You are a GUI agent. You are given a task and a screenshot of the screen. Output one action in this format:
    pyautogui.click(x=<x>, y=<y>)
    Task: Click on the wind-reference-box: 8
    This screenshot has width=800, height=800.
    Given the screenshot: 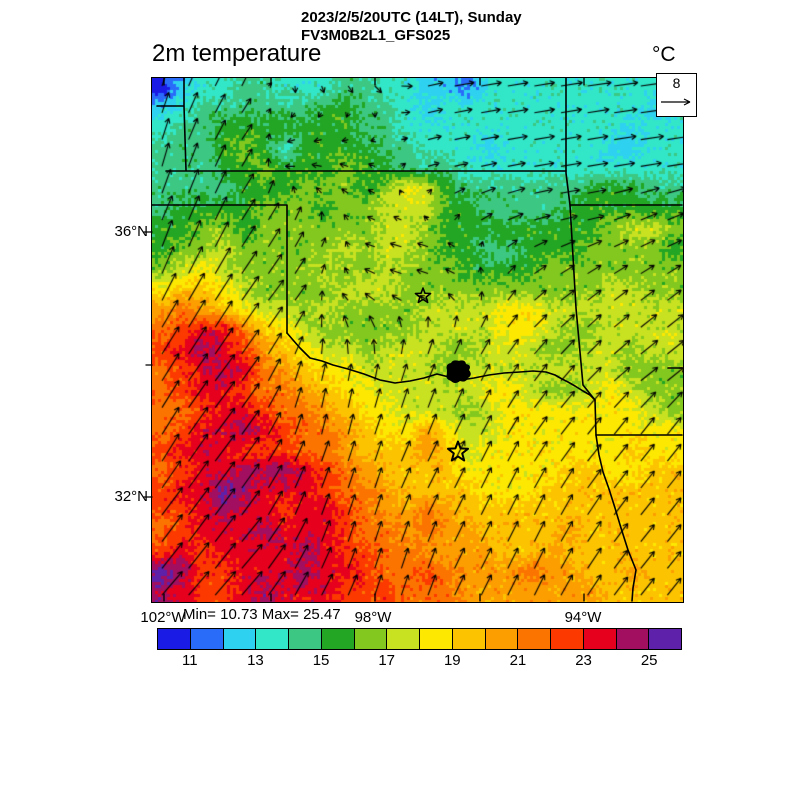 What is the action you would take?
    pyautogui.click(x=676, y=95)
    